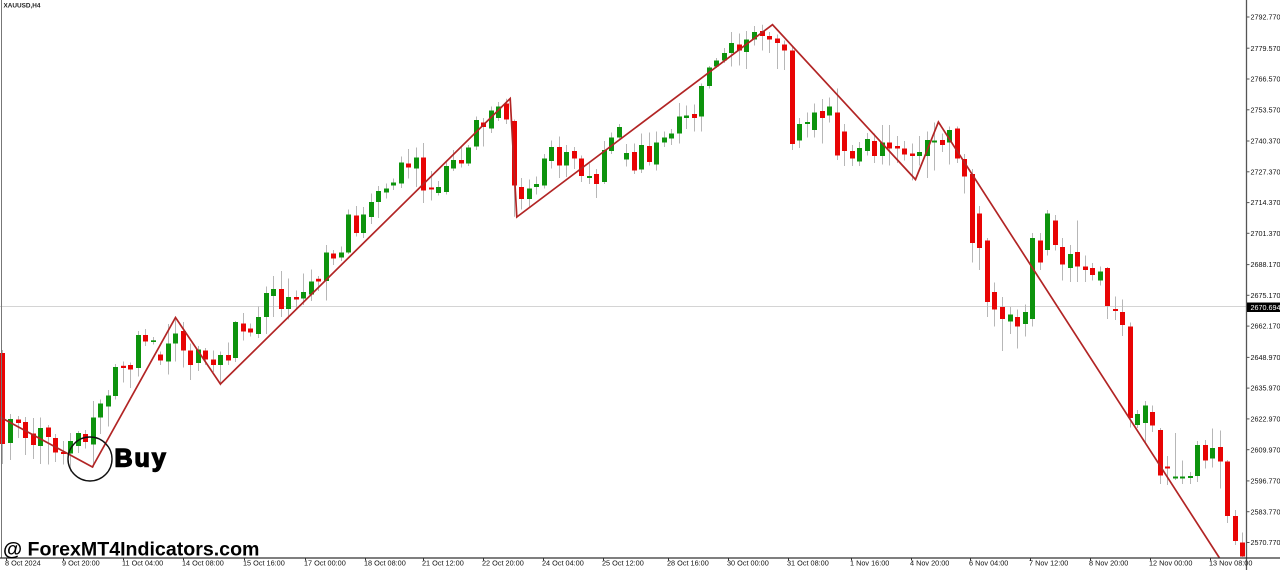  Describe the element at coordinates (1265, 141) in the screenshot. I see `svg-text: 2740.370` at that location.